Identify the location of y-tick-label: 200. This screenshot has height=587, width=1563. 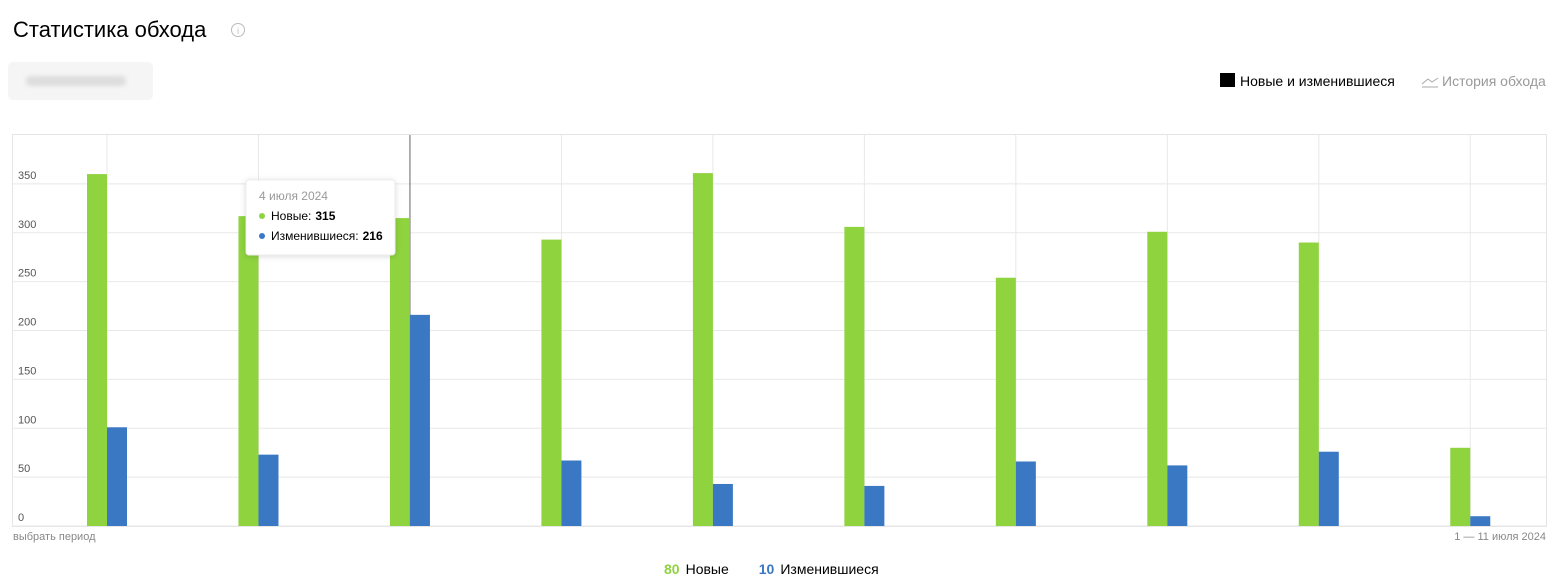
(27, 323).